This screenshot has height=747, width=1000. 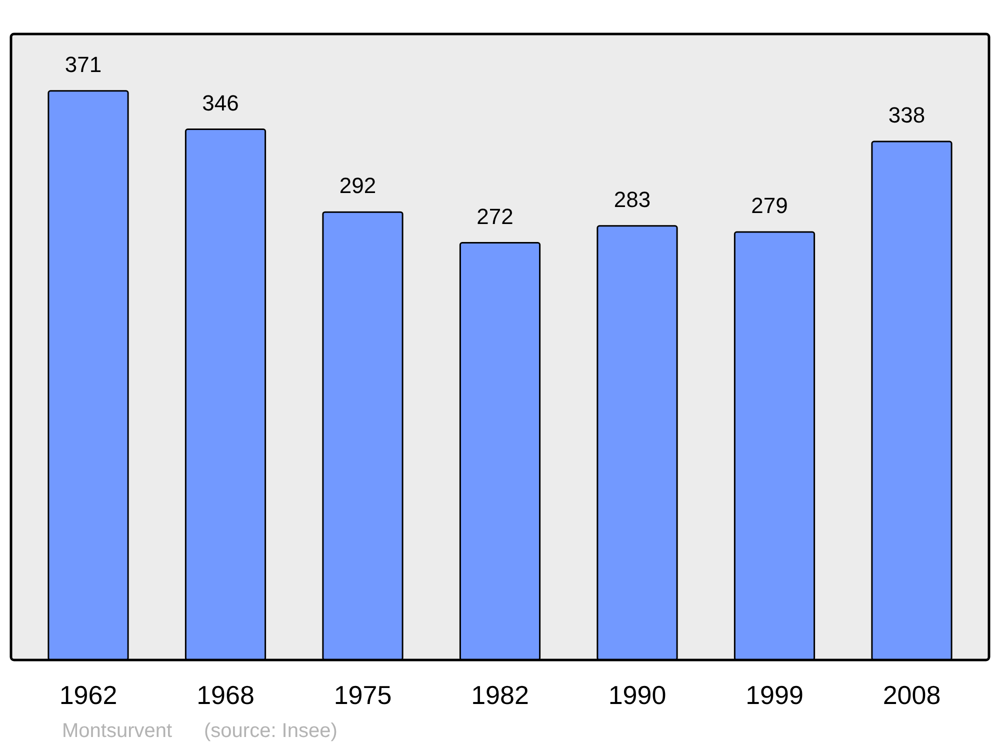 I want to click on x-tick-label: 1982, so click(x=500, y=695).